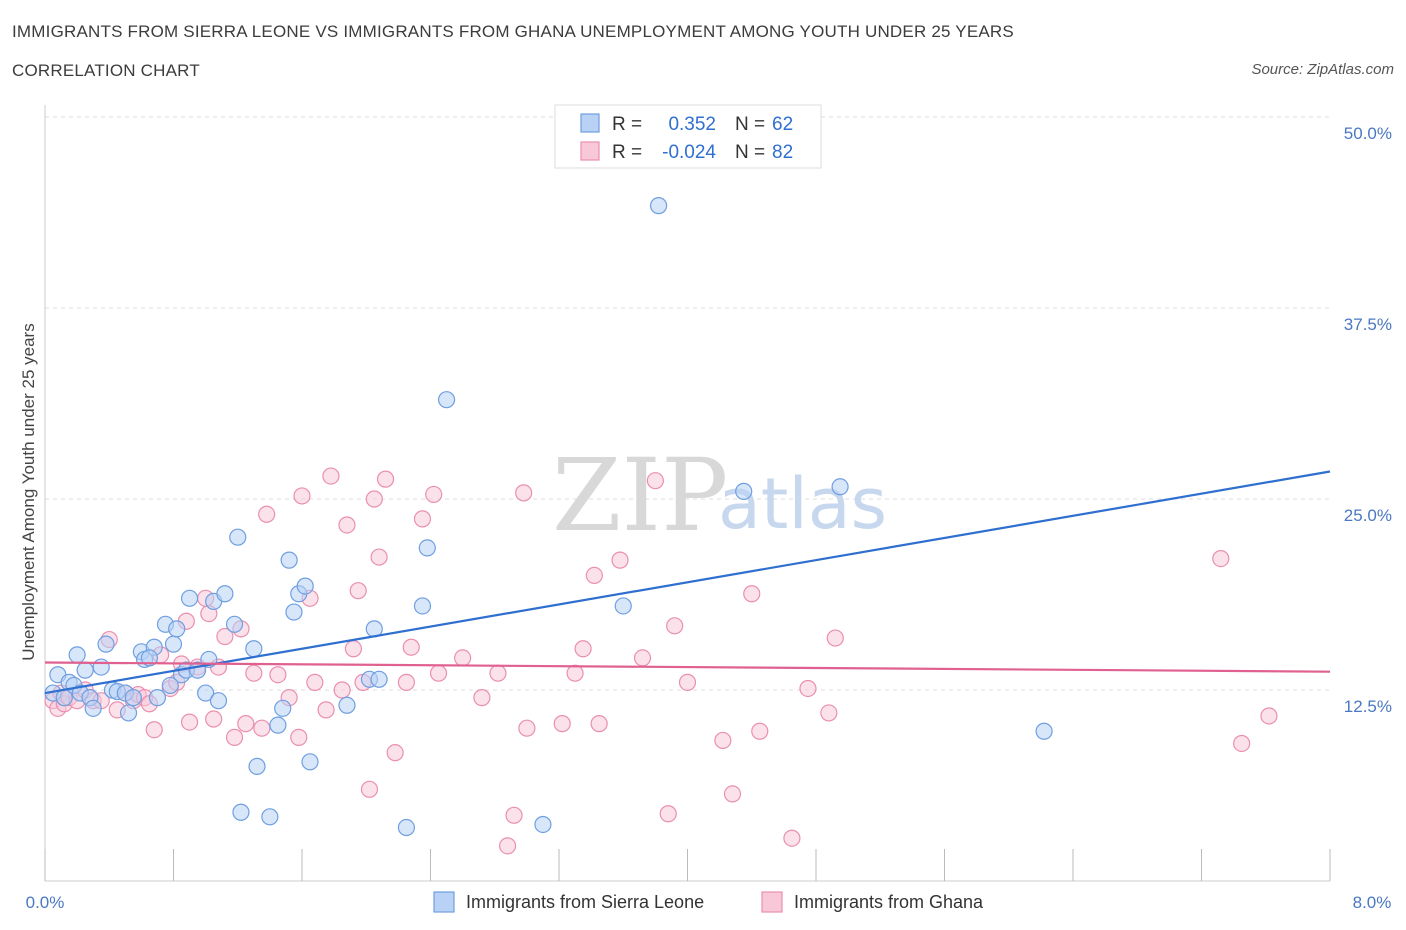  What do you see at coordinates (106, 70) in the screenshot?
I see `chart-subtitle: CORRELATION CHART` at bounding box center [106, 70].